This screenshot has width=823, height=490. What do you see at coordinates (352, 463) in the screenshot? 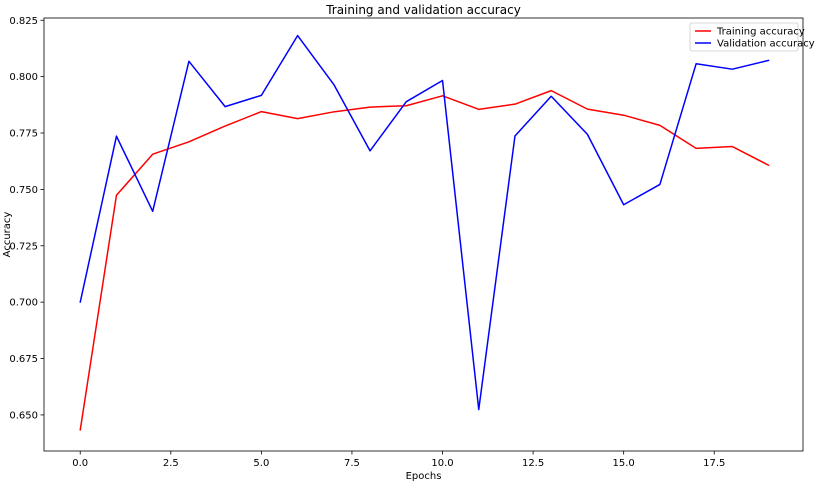
I see `x-tick-label: 7.5` at bounding box center [352, 463].